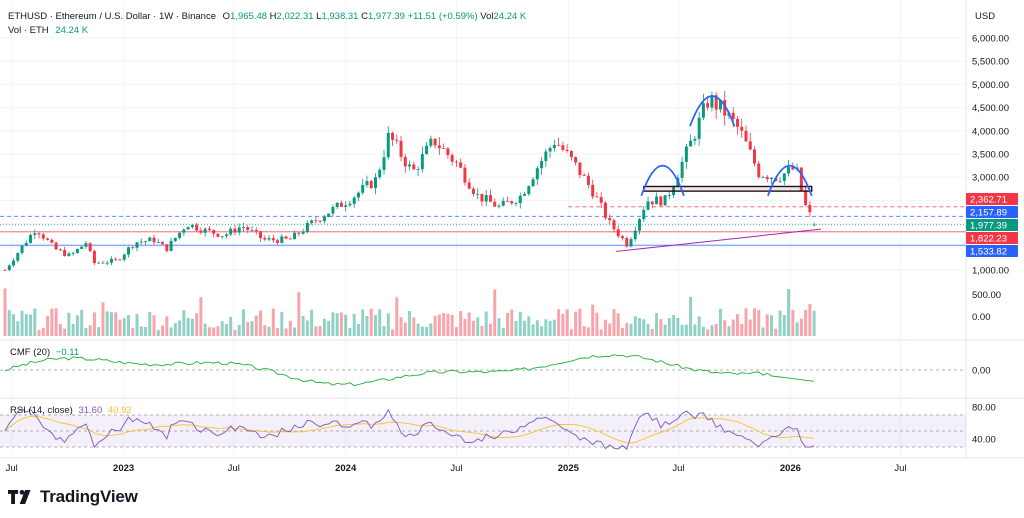  Describe the element at coordinates (73, 497) in the screenshot. I see `tradingview-logo: TradingView` at that location.